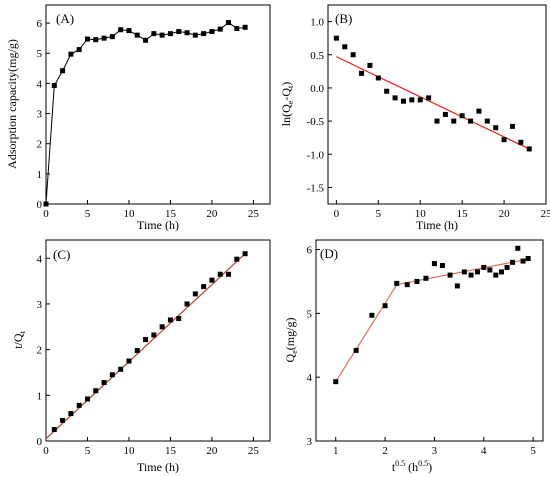 The image size is (550, 478). I want to click on x-tick-label: 4, so click(484, 451).